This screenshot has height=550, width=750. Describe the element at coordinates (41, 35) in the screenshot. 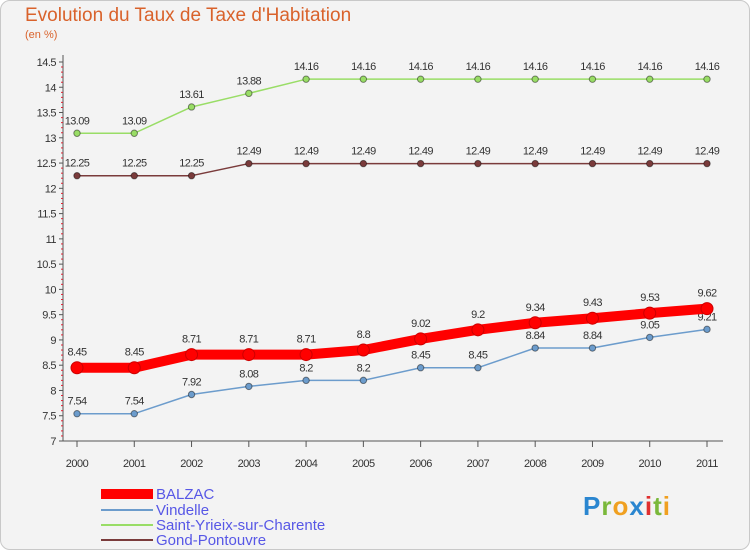

I see `chart-subtitle: (en %)` at that location.